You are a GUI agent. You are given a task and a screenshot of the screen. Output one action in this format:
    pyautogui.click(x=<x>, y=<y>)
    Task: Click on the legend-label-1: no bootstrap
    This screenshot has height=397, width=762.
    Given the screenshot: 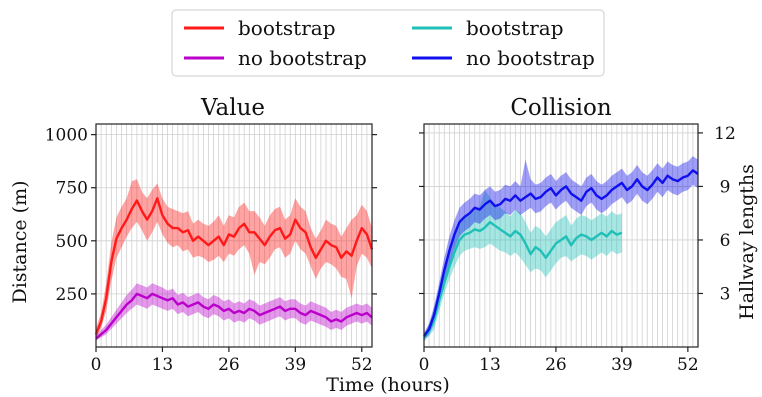 What is the action you would take?
    pyautogui.click(x=302, y=58)
    